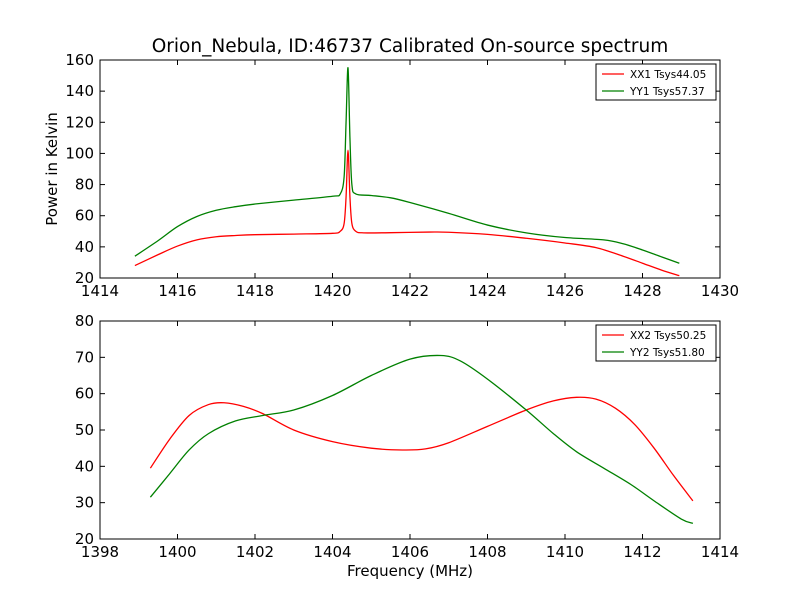 This screenshot has height=600, width=800. I want to click on x-tick-label: 1400, so click(177, 552).